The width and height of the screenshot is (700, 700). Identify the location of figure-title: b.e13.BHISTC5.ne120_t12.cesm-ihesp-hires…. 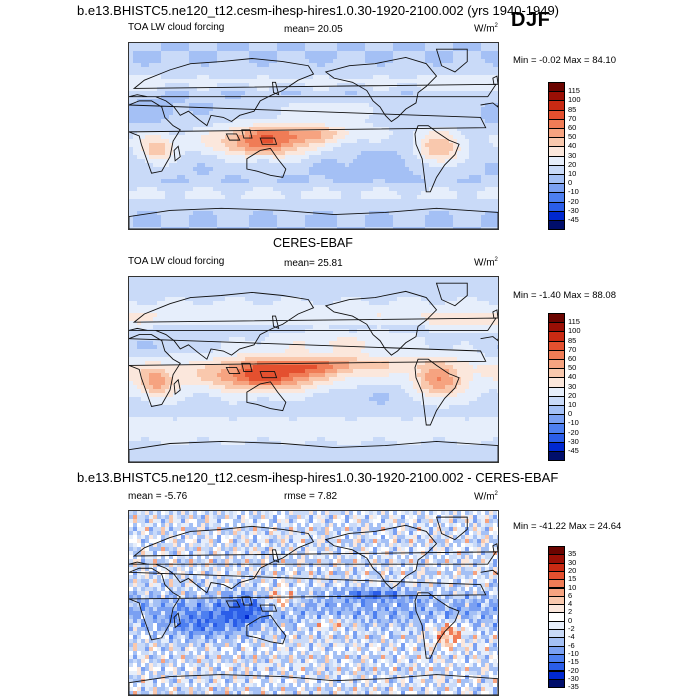
(318, 10).